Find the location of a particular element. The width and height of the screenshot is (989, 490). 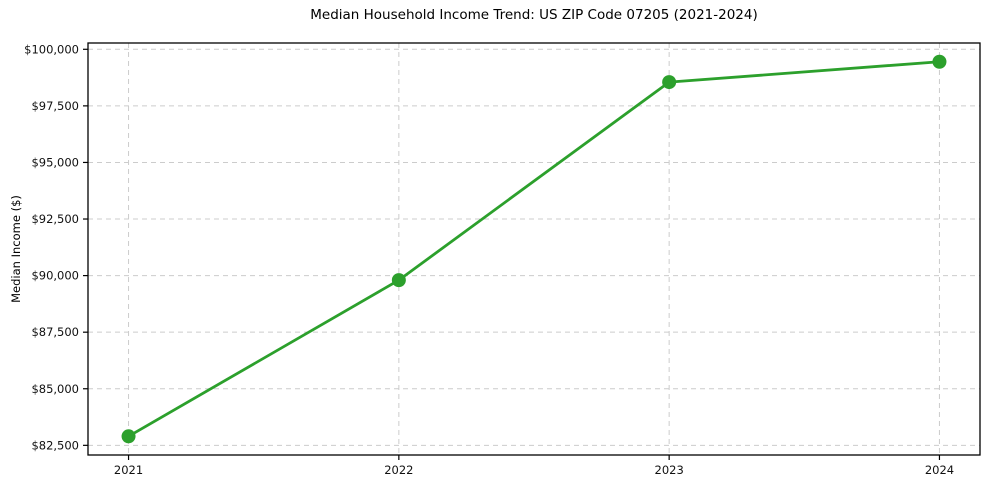

y-tick-label: $97,500 is located at coordinates (55, 106).